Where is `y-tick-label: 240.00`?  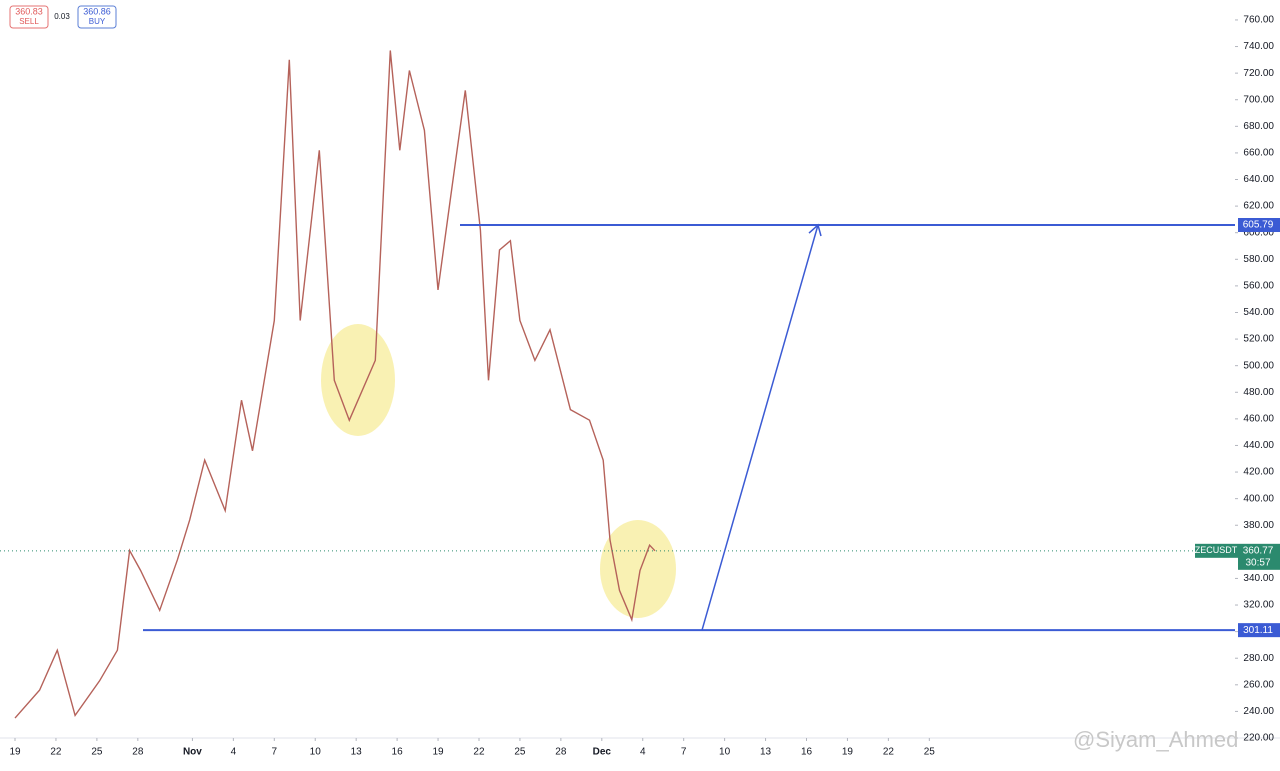
y-tick-label: 240.00 is located at coordinates (1258, 711).